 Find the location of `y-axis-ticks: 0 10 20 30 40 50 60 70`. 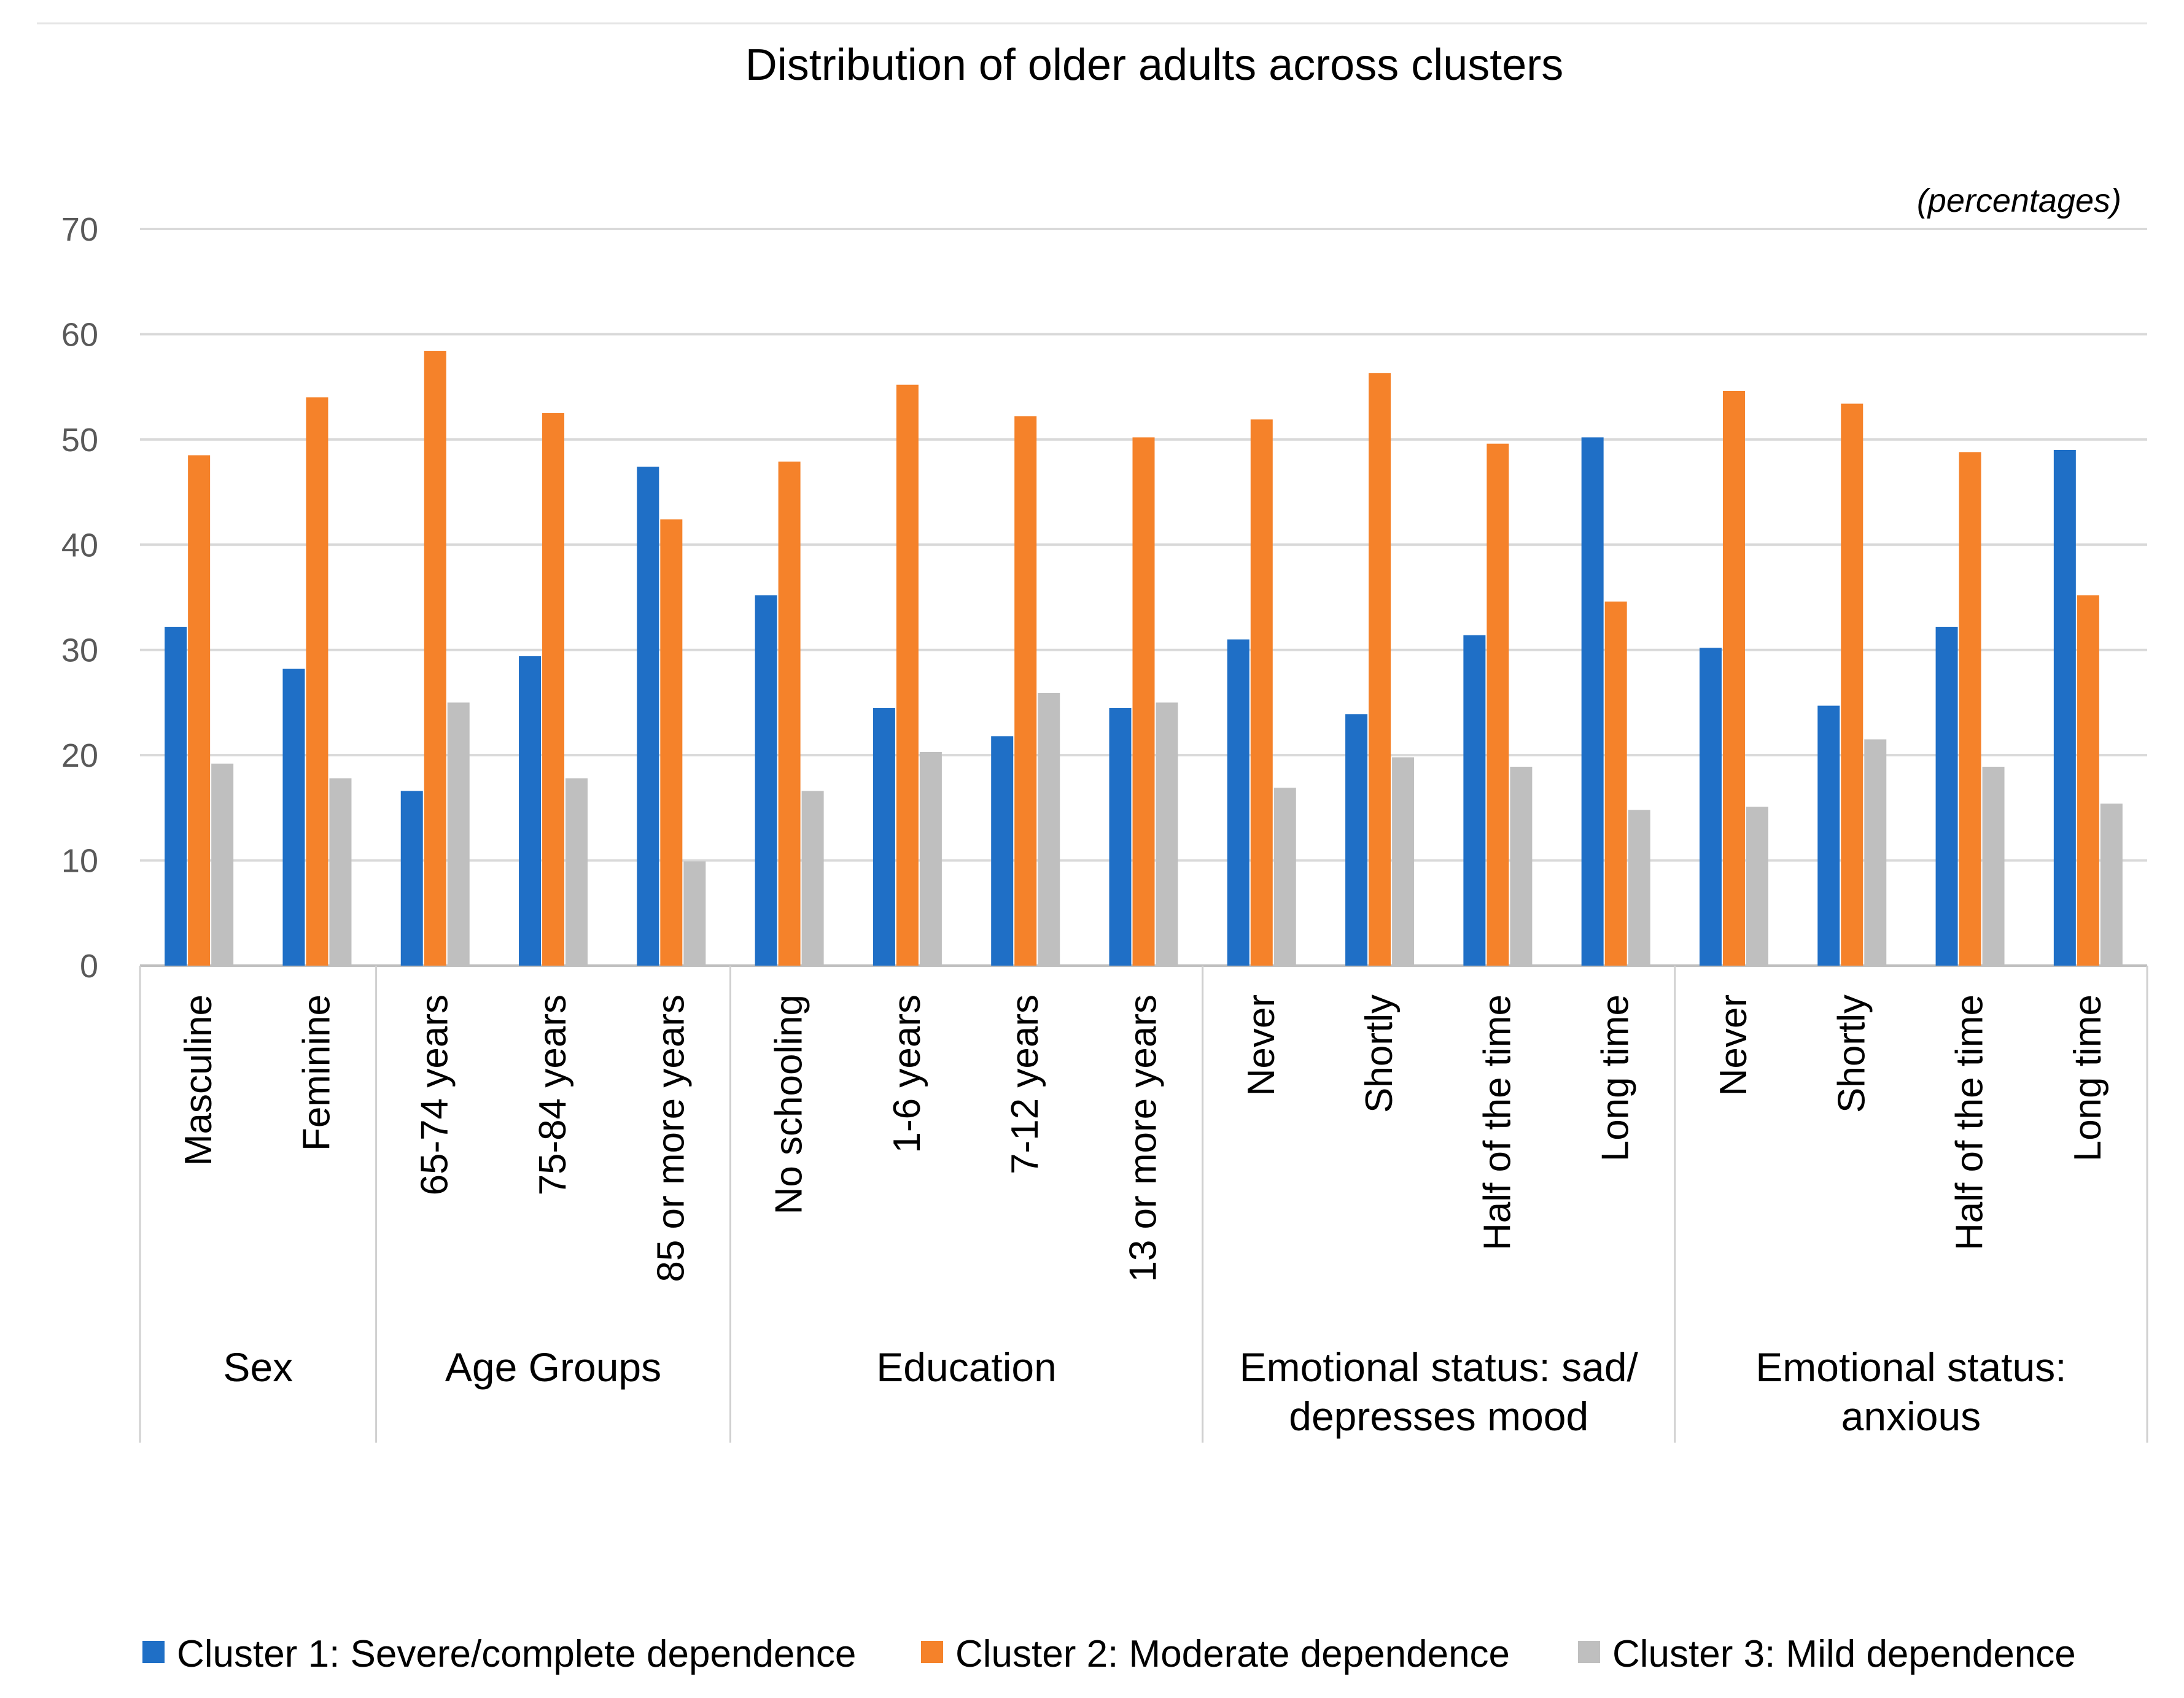

y-axis-ticks: 0 10 20 30 40 50 60 70 is located at coordinates (79, 598).